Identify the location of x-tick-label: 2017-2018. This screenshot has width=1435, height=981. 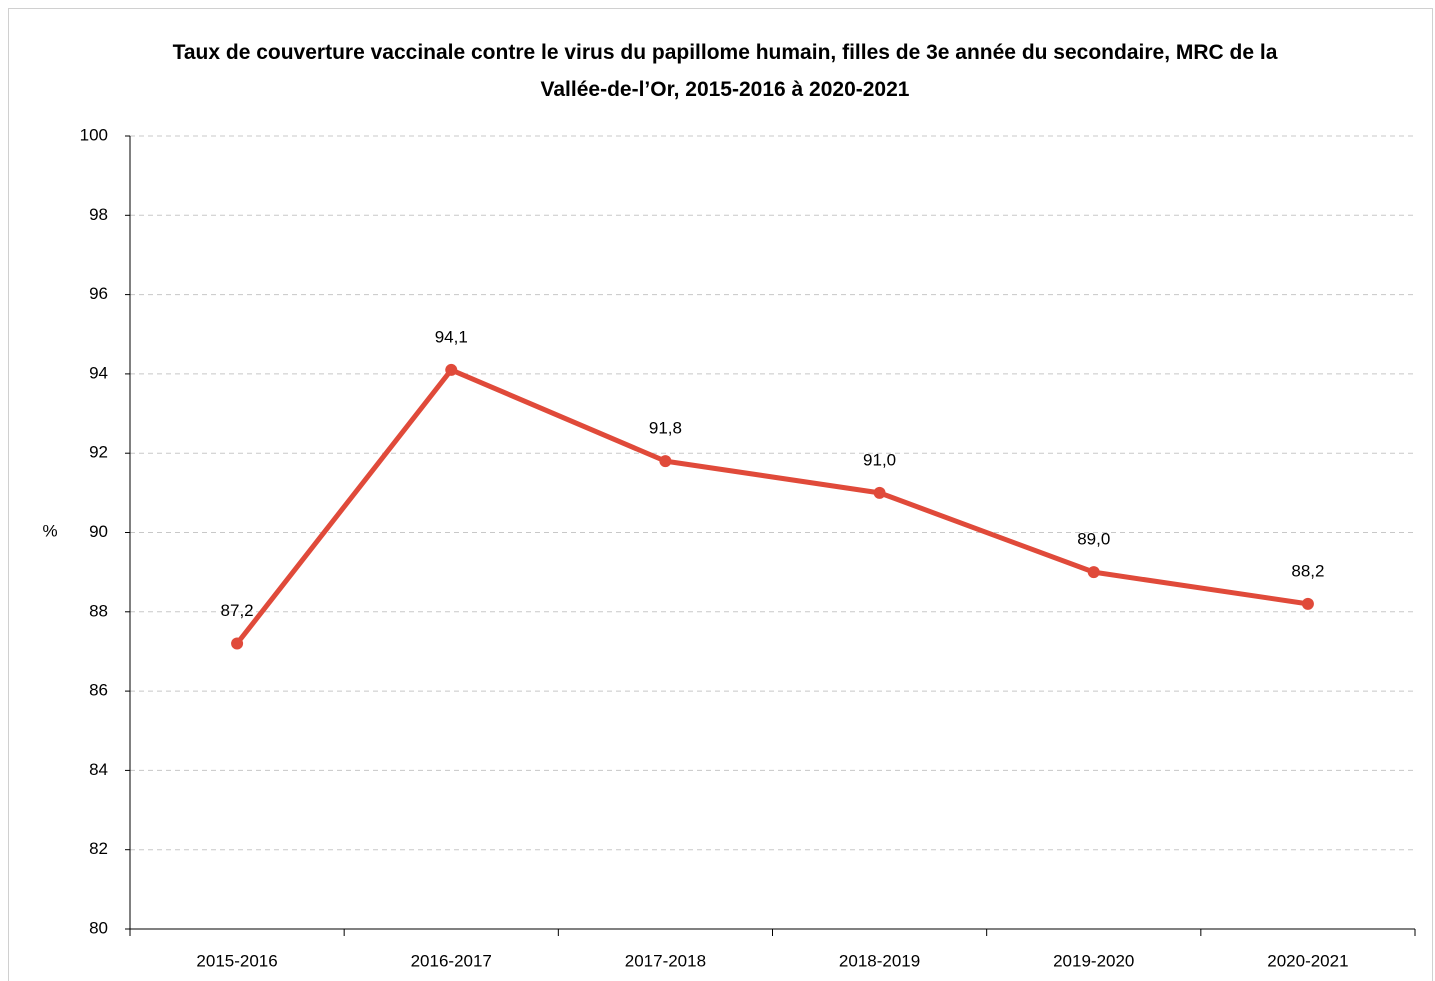
(665, 960).